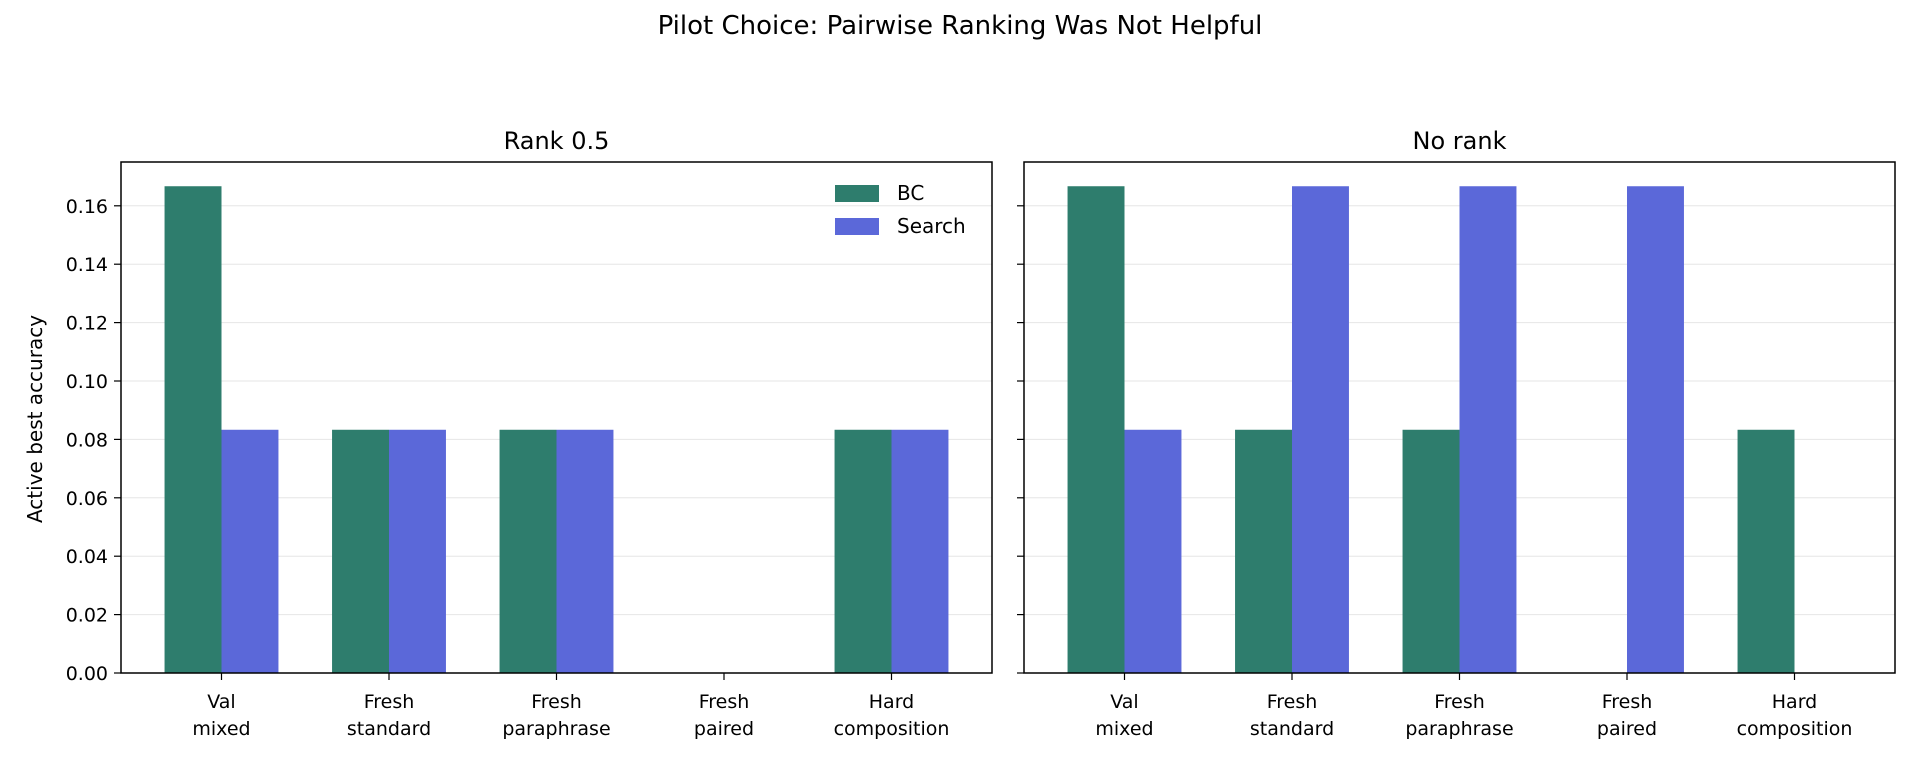 Image resolution: width=1920 pixels, height=768 pixels. What do you see at coordinates (900, 209) in the screenshot?
I see `legend: BC Search` at bounding box center [900, 209].